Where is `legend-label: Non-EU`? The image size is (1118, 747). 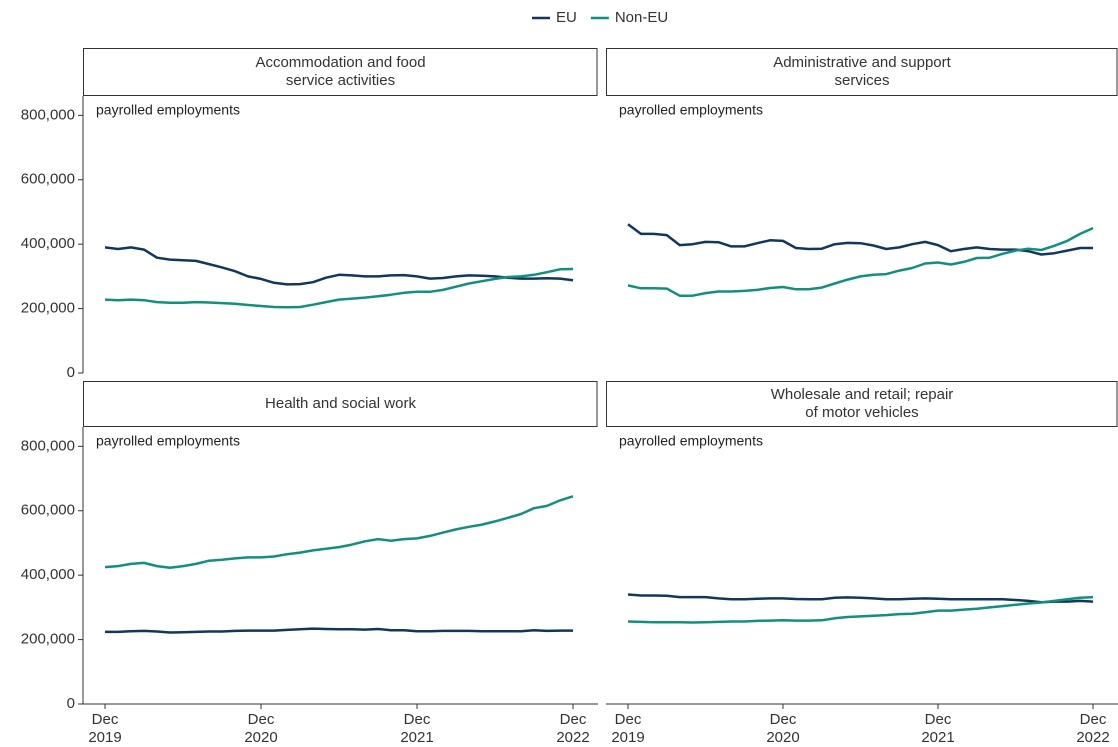
legend-label: Non-EU is located at coordinates (641, 17).